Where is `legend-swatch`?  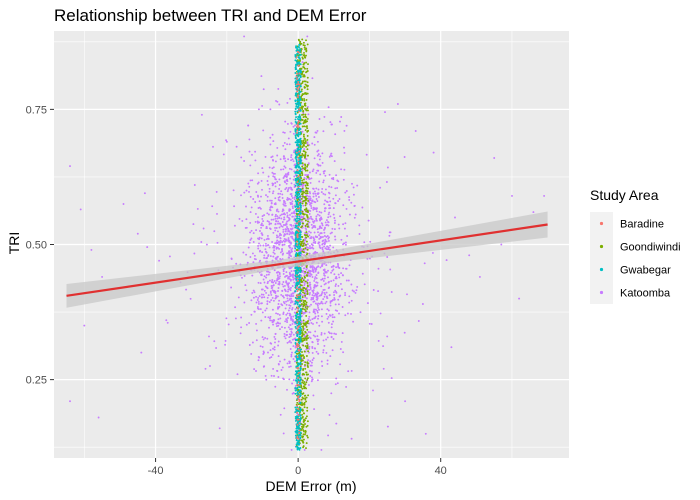
legend-swatch is located at coordinates (601, 292).